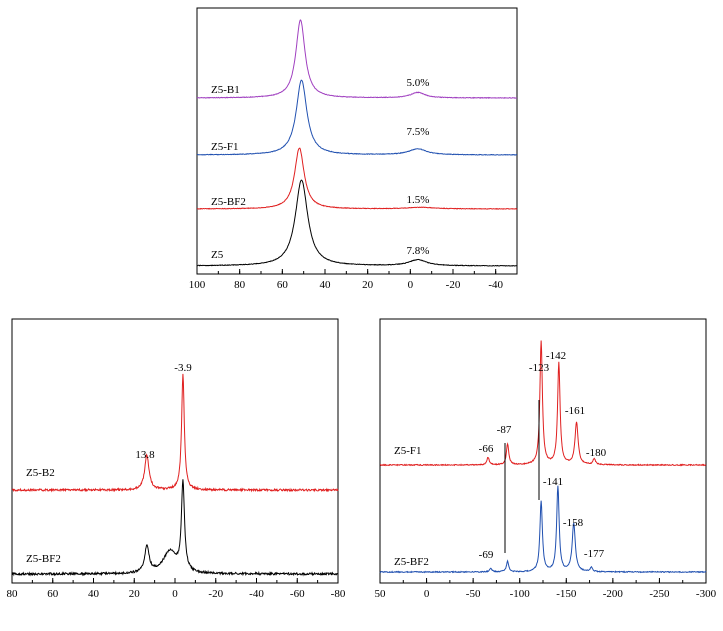 This screenshot has width=723, height=631. I want to click on panel-b-x-tick-label: -80, so click(338, 594).